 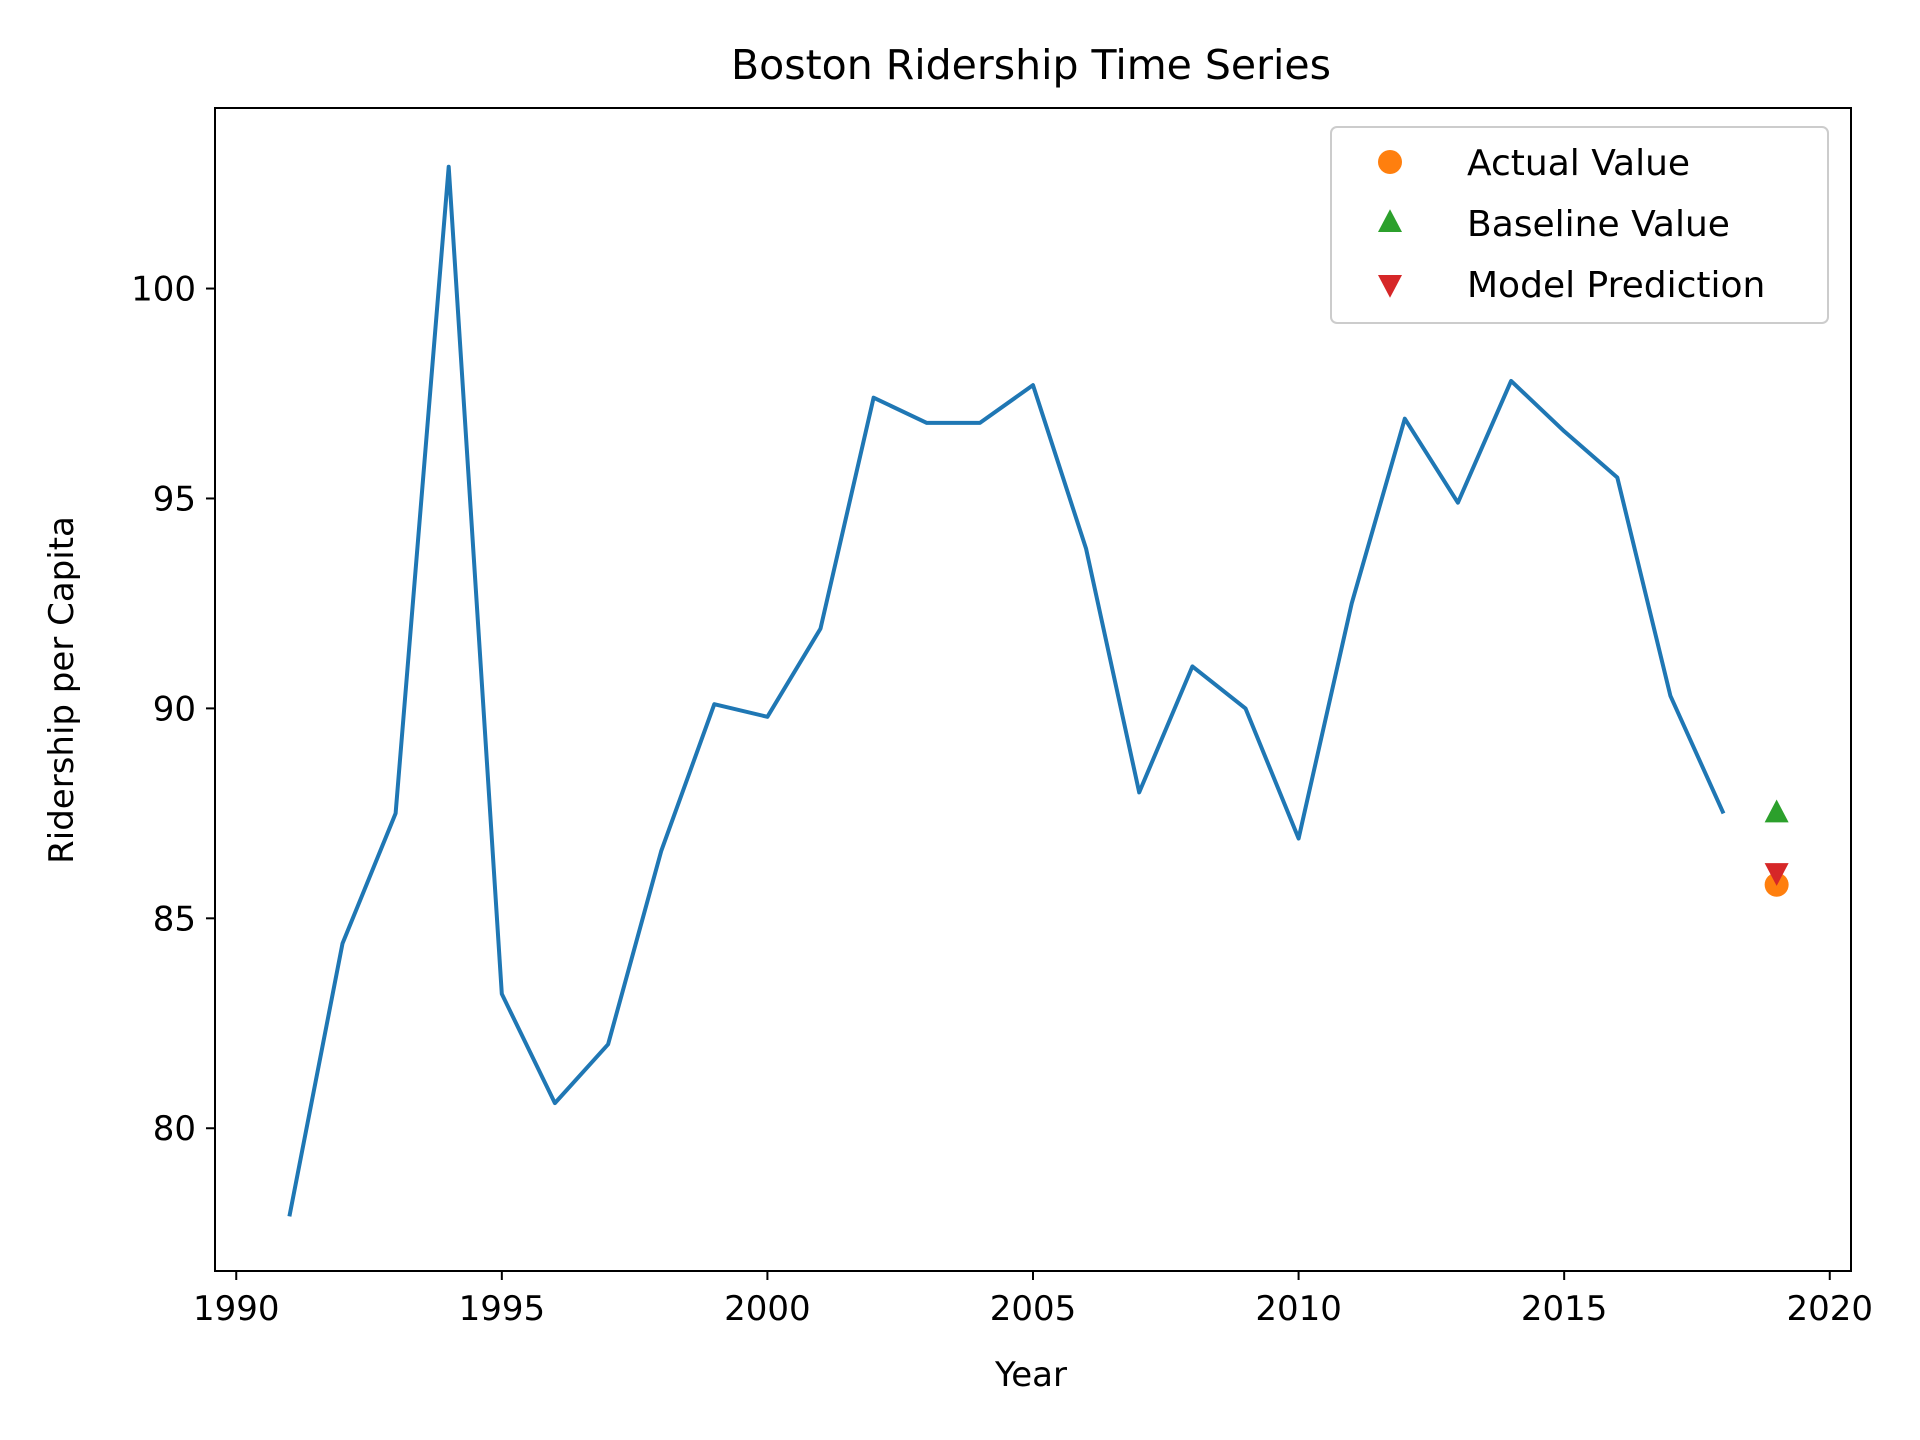 What do you see at coordinates (1030, 1375) in the screenshot?
I see `x-axis-label: Year` at bounding box center [1030, 1375].